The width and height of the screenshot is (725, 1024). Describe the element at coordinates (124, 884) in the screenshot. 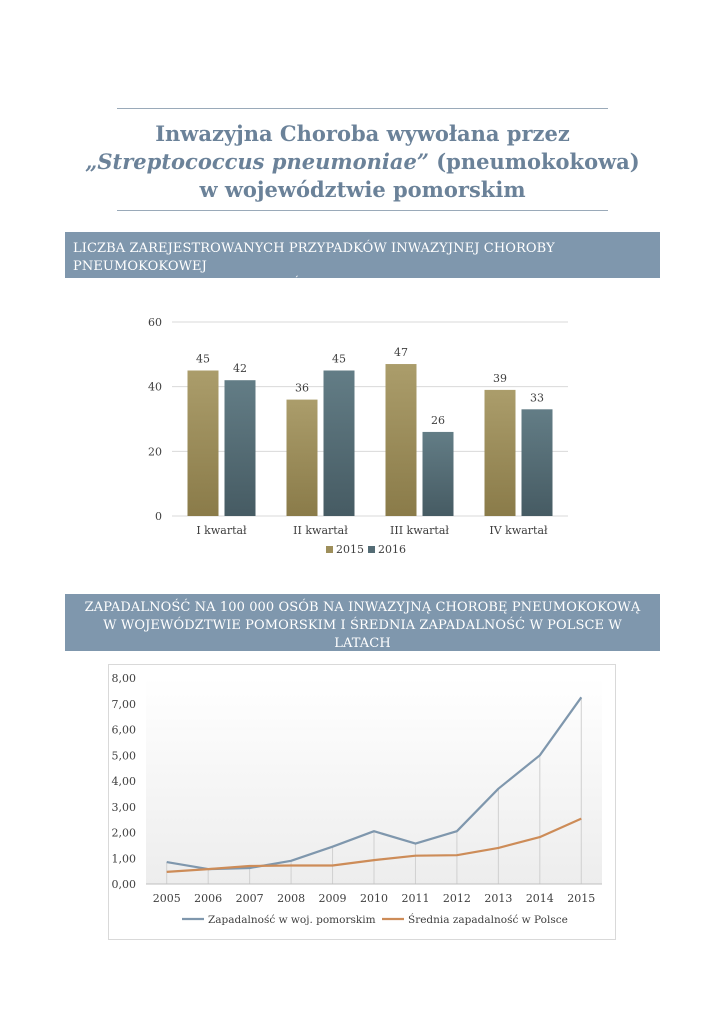

I see `y-tick-label: 0,00` at that location.